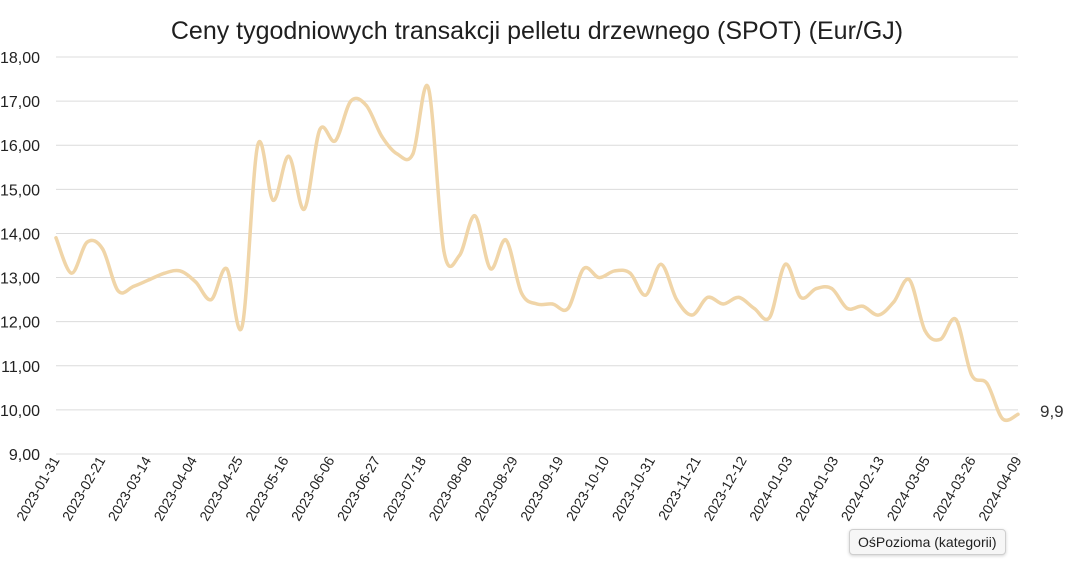 Image resolution: width=1068 pixels, height=580 pixels. I want to click on y-tick-label: 14,00, so click(20, 234).